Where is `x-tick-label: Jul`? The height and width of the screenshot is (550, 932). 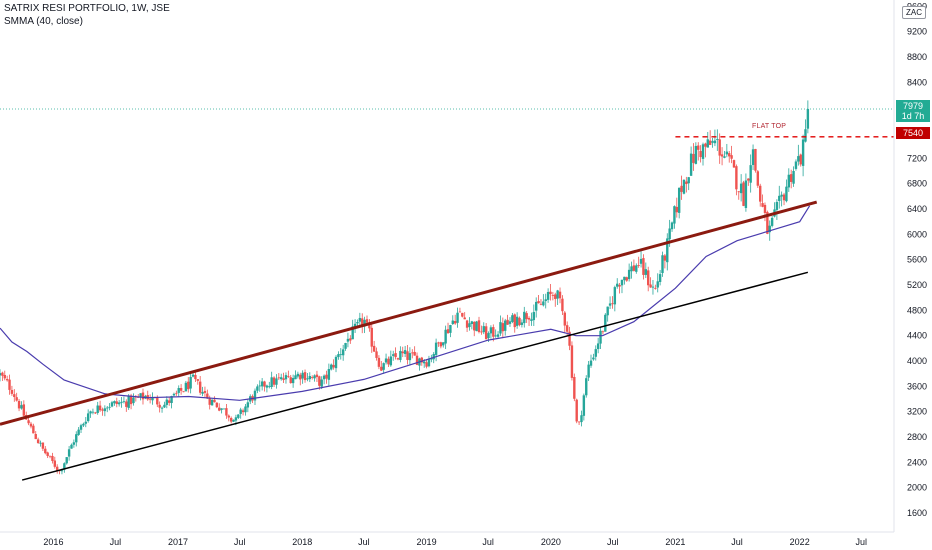
x-tick-label: Jul is located at coordinates (613, 542).